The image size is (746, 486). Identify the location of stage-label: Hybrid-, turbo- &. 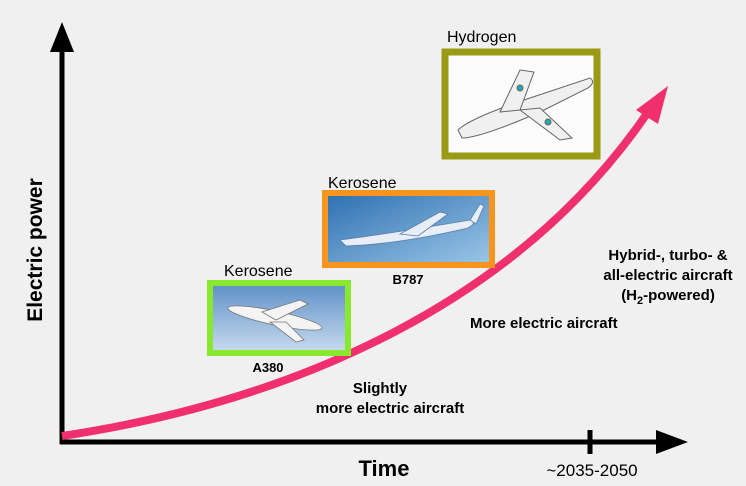
(667, 255).